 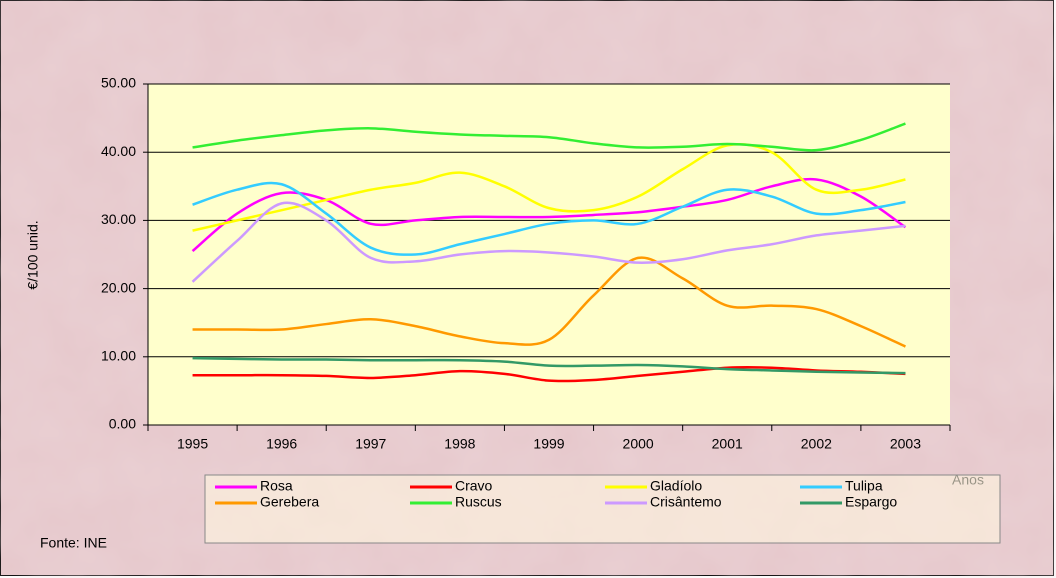 What do you see at coordinates (276, 486) in the screenshot?
I see `legend-label: Rosa` at bounding box center [276, 486].